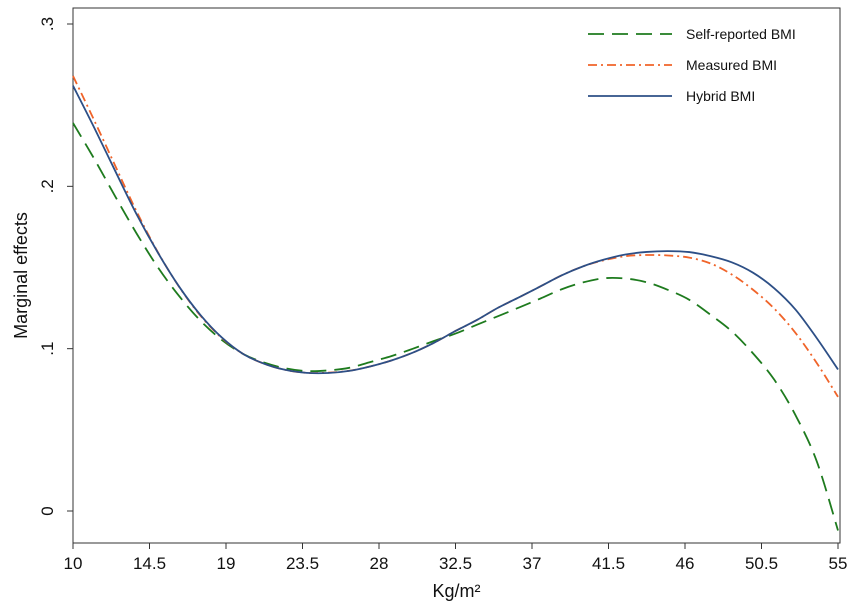 Image resolution: width=853 pixels, height=601 pixels. I want to click on x-tick-label: 41.5, so click(608, 563).